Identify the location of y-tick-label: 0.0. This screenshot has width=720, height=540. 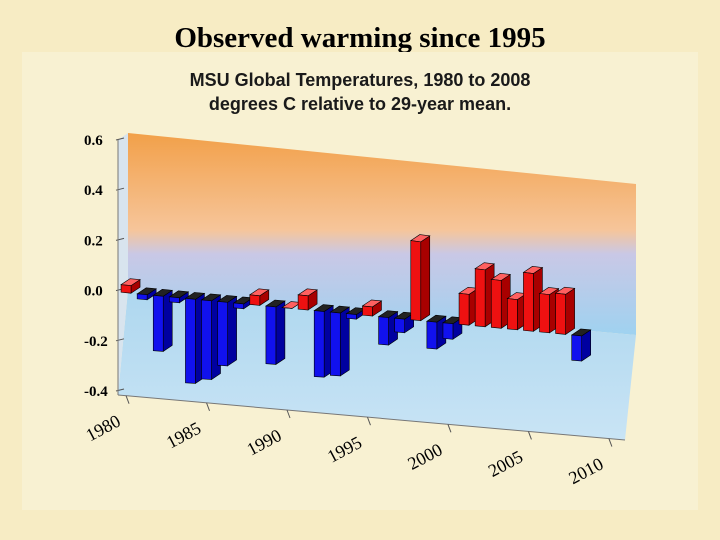
(93, 292).